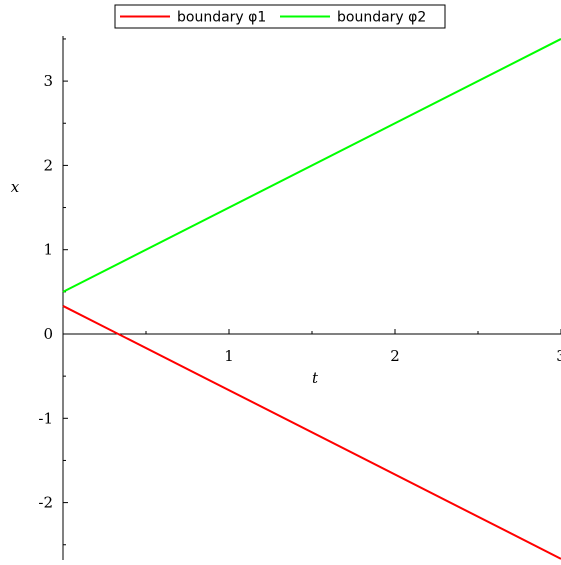 This screenshot has width=561, height=565. What do you see at coordinates (381, 18) in the screenshot?
I see `legend-label-2: boundary φ2` at bounding box center [381, 18].